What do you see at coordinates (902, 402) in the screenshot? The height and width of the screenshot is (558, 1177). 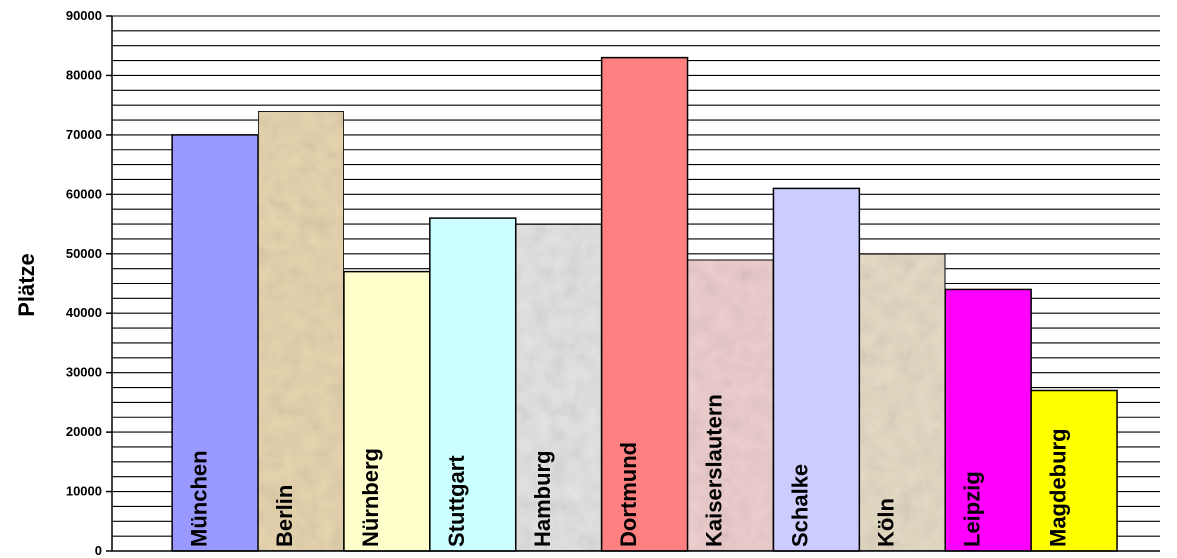 I see `bar-köln` at bounding box center [902, 402].